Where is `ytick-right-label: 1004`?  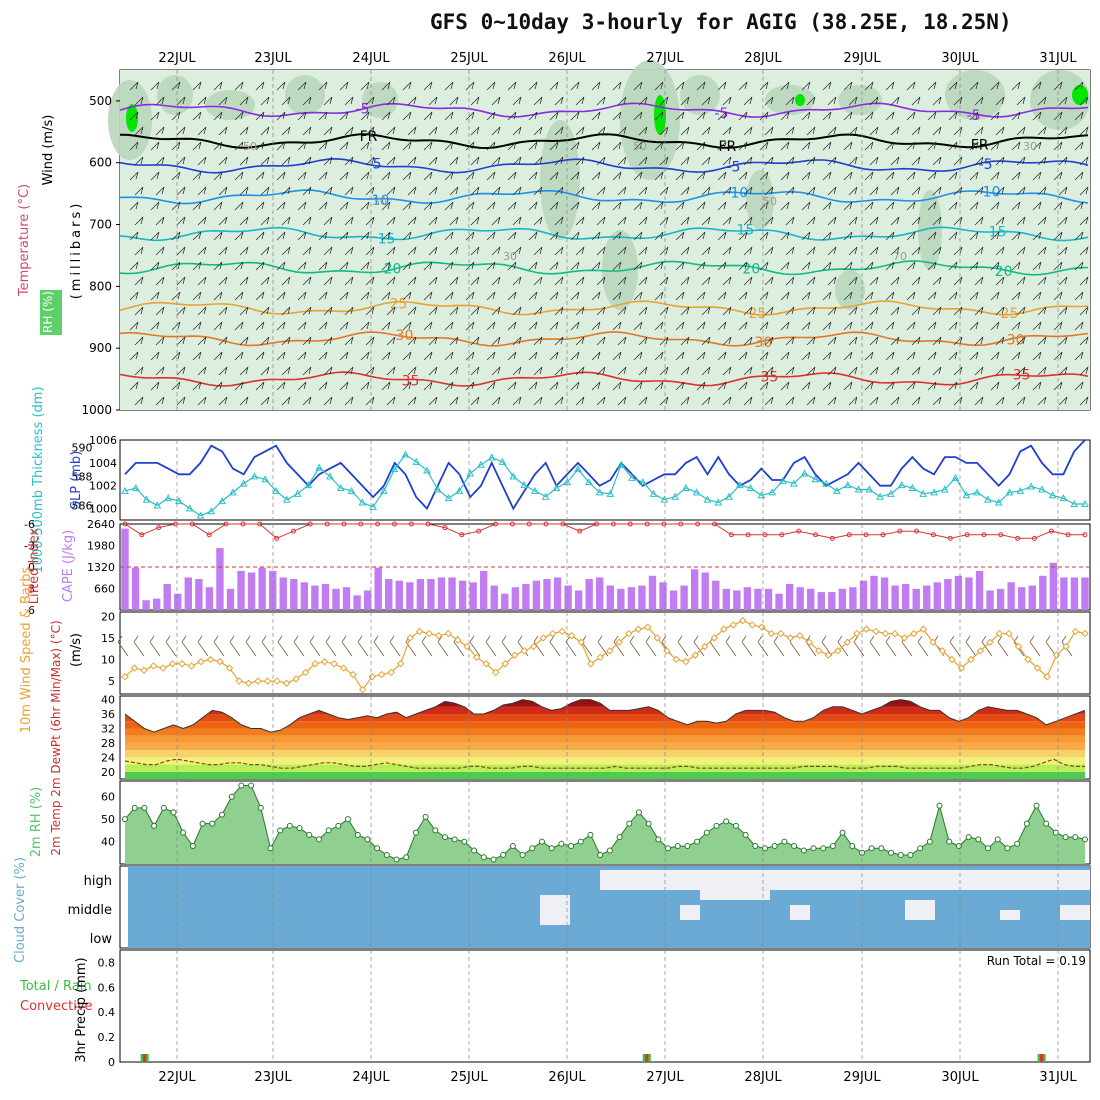
ytick-right-label: 1004 is located at coordinates (103, 463).